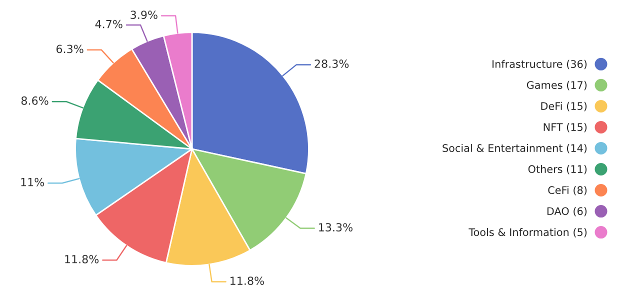  Describe the element at coordinates (565, 127) in the screenshot. I see `legend-label: NFT (15)` at that location.